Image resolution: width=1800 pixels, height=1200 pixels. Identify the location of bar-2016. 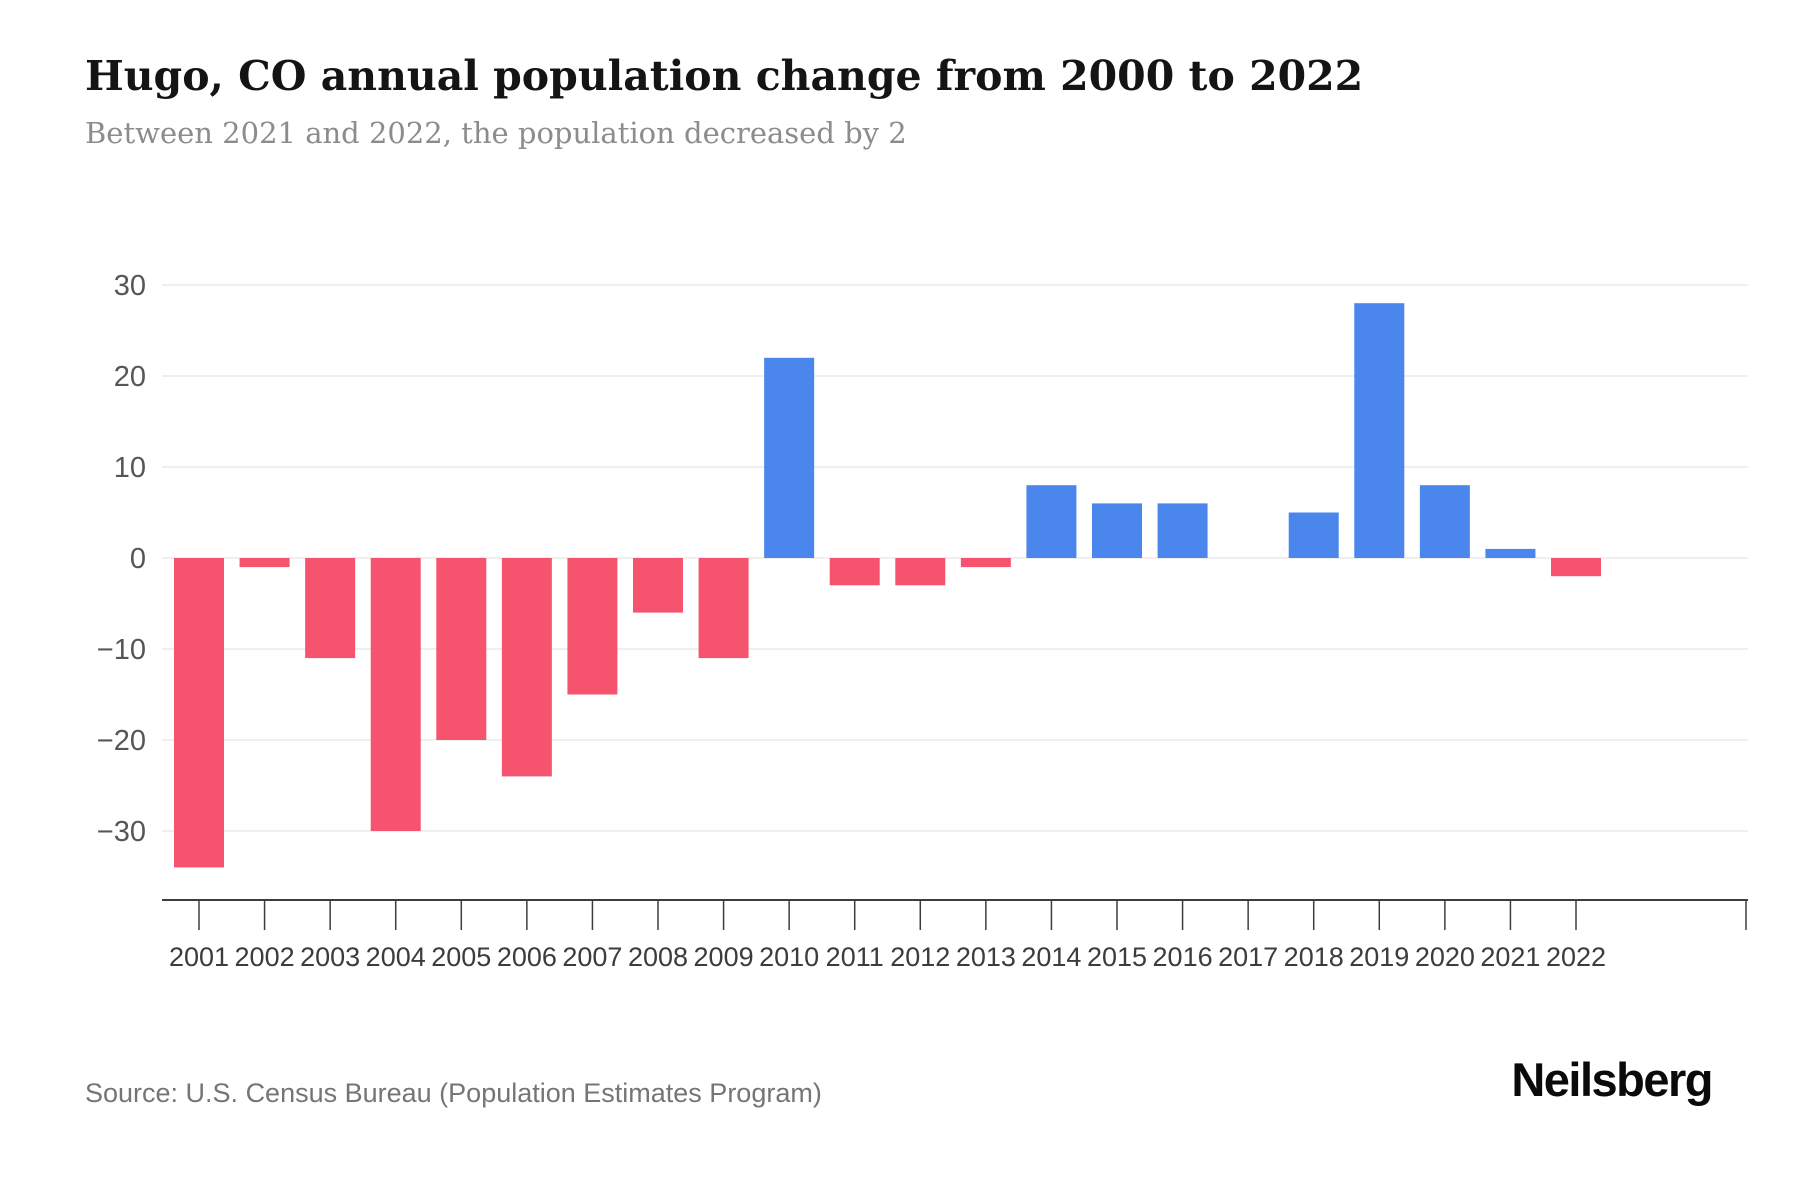
(1182, 530).